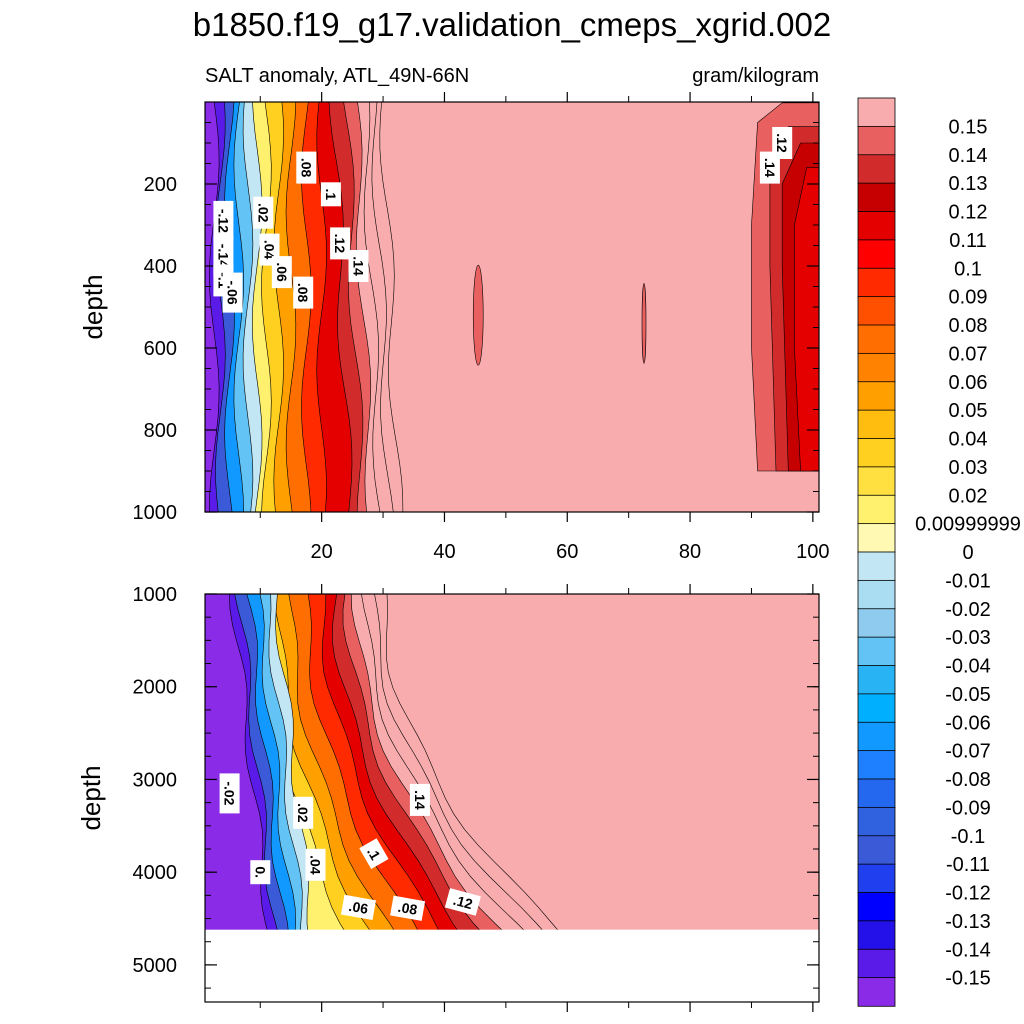 Image resolution: width=1024 pixels, height=1024 pixels. I want to click on x-tick-label: 20, so click(322, 552).